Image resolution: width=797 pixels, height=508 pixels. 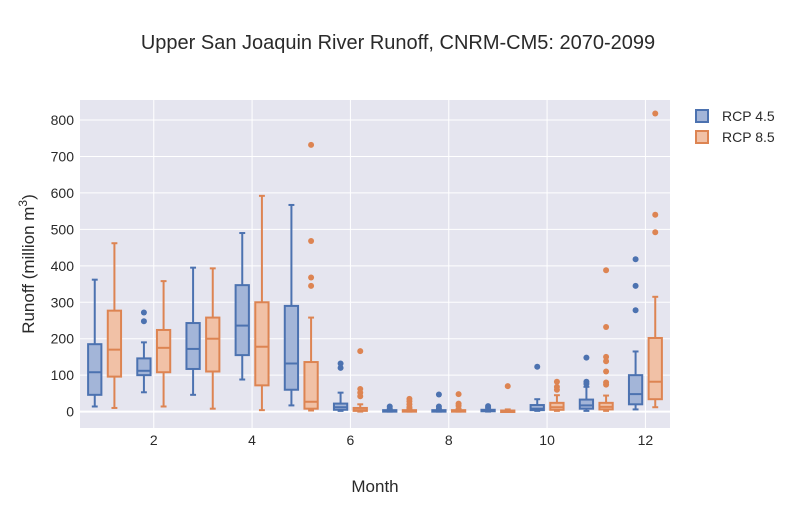 What do you see at coordinates (402, 440) in the screenshot?
I see `x-tick-labels: 2 4 6 8 10 12` at bounding box center [402, 440].